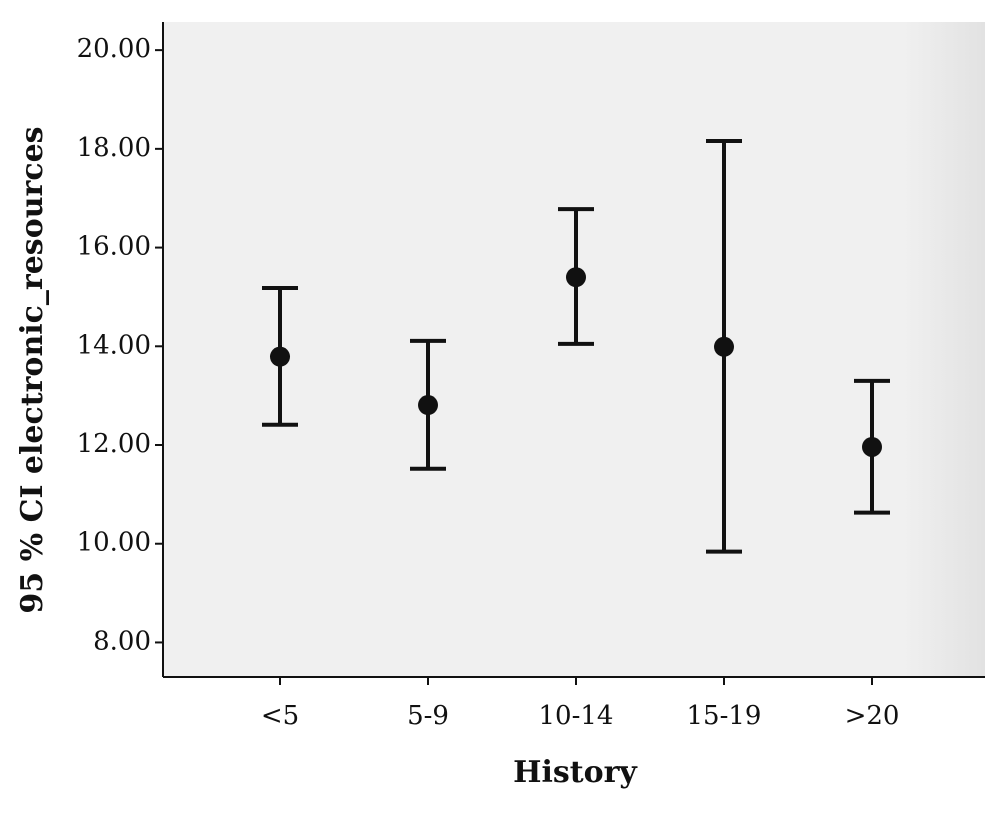 This screenshot has height=823, width=1000. I want to click on x-tick-label: 10-14, so click(576, 716).